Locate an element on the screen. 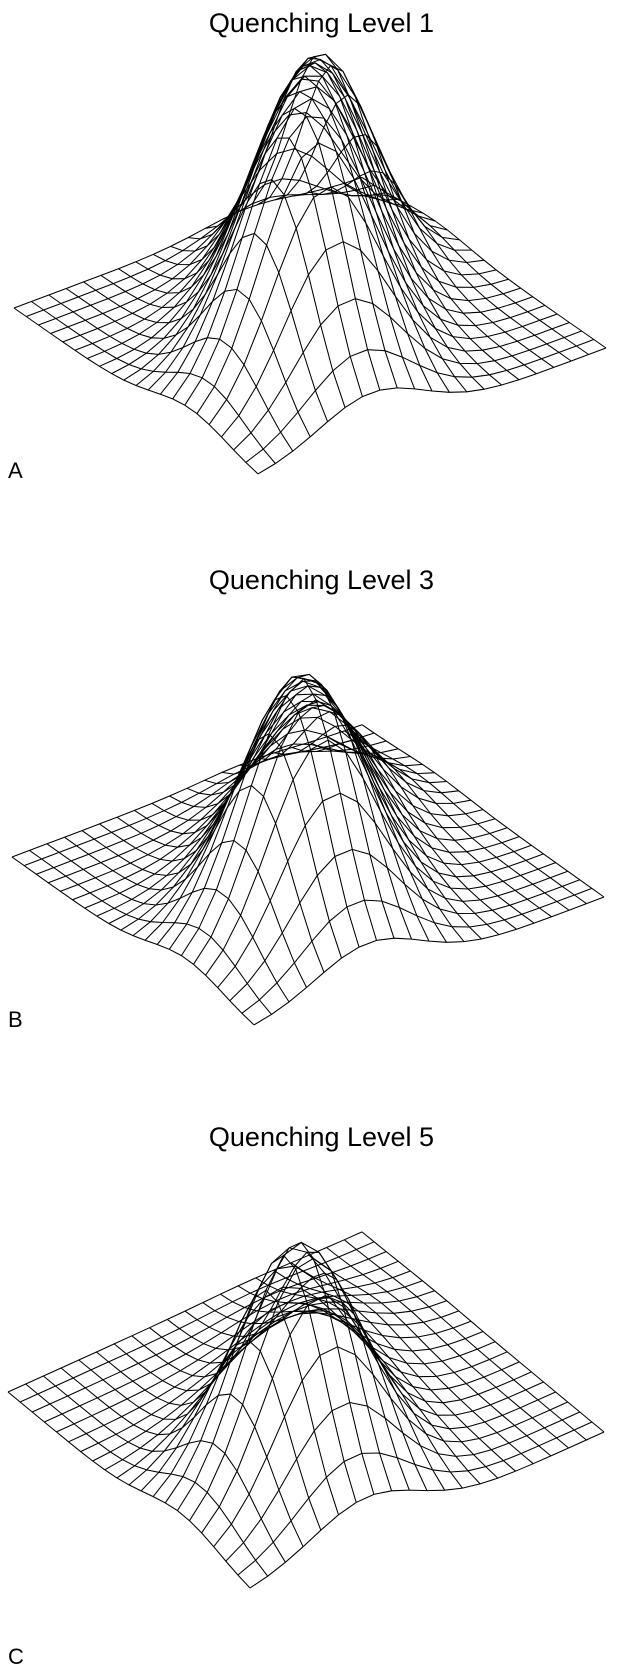  panel-a-label: A is located at coordinates (15, 470).